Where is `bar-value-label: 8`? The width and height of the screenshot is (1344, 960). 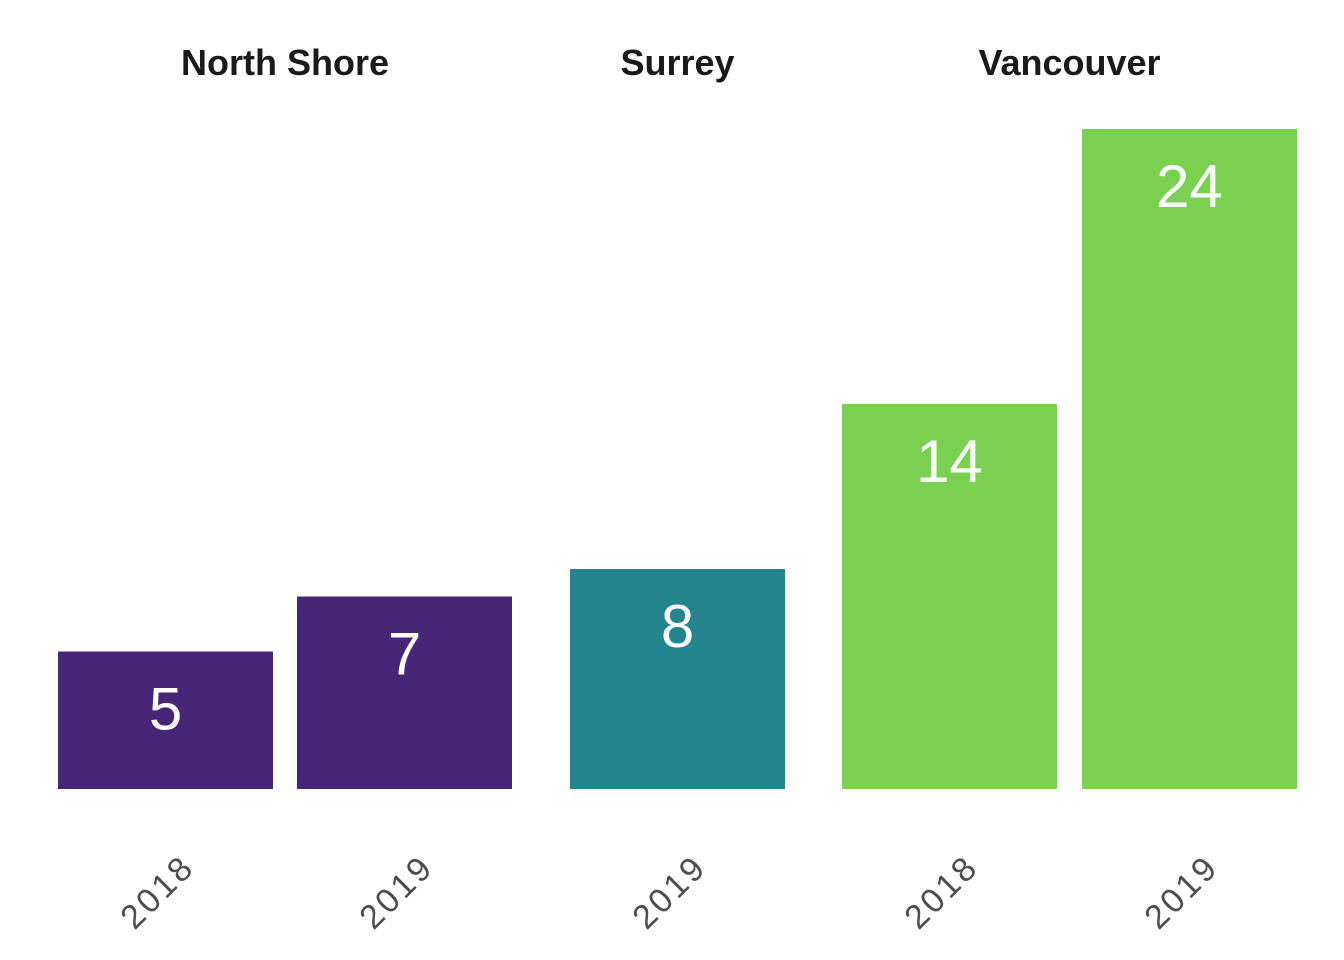
bar-value-label: 8 is located at coordinates (677, 626).